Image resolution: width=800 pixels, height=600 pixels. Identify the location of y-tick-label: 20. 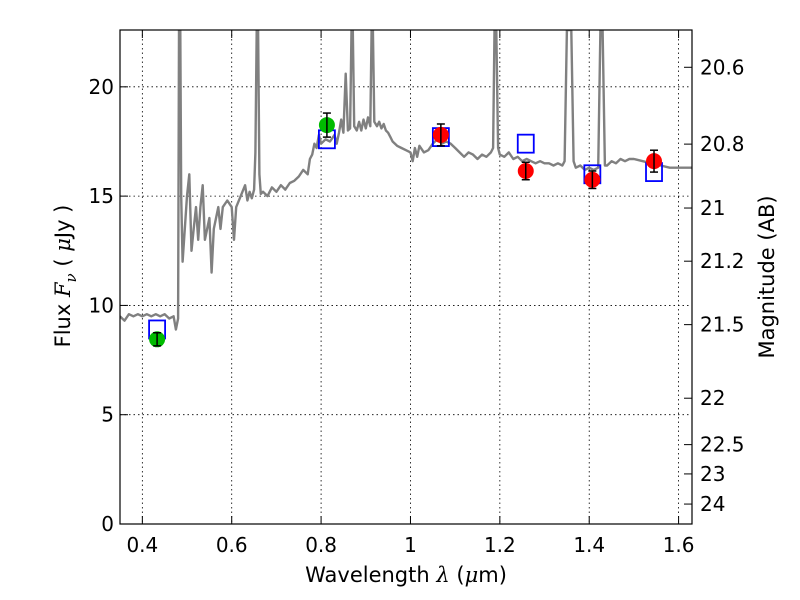
(101, 87).